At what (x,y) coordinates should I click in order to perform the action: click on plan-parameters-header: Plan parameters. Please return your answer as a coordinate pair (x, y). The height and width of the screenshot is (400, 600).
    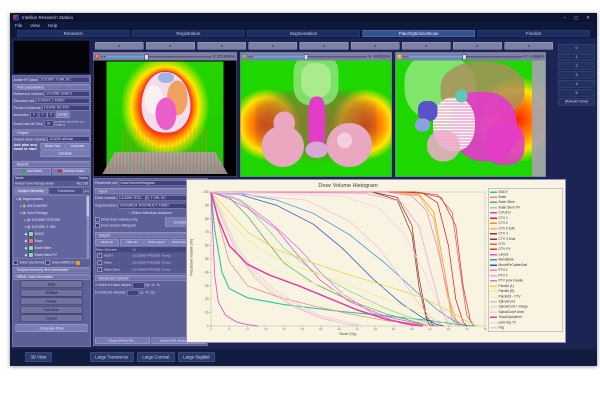
    Looking at the image, I should click on (51, 87).